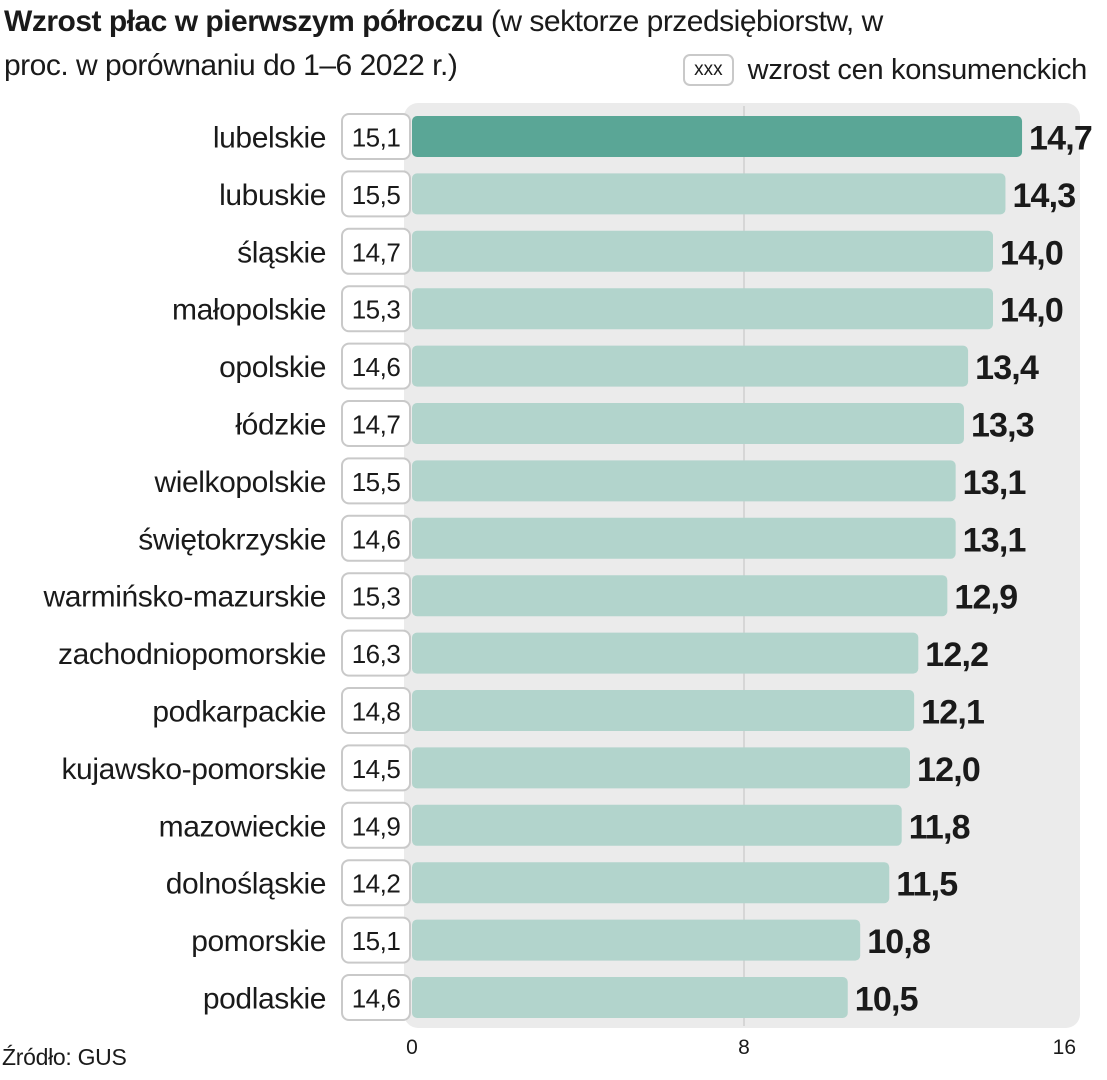 This screenshot has width=1107, height=1080. What do you see at coordinates (898, 942) in the screenshot?
I see `value-label: 10,8` at bounding box center [898, 942].